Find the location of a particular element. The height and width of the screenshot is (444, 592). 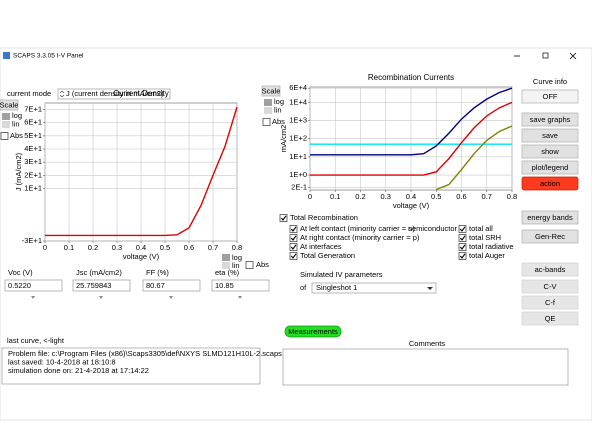

app-icon is located at coordinates (6, 55).